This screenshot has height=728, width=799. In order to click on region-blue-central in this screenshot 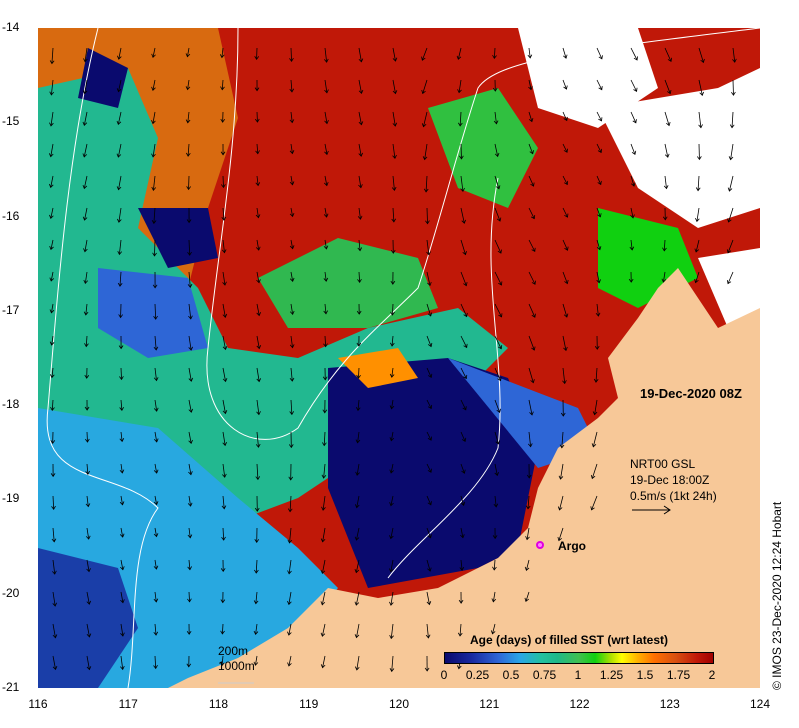, I will do `click(523, 413)`.